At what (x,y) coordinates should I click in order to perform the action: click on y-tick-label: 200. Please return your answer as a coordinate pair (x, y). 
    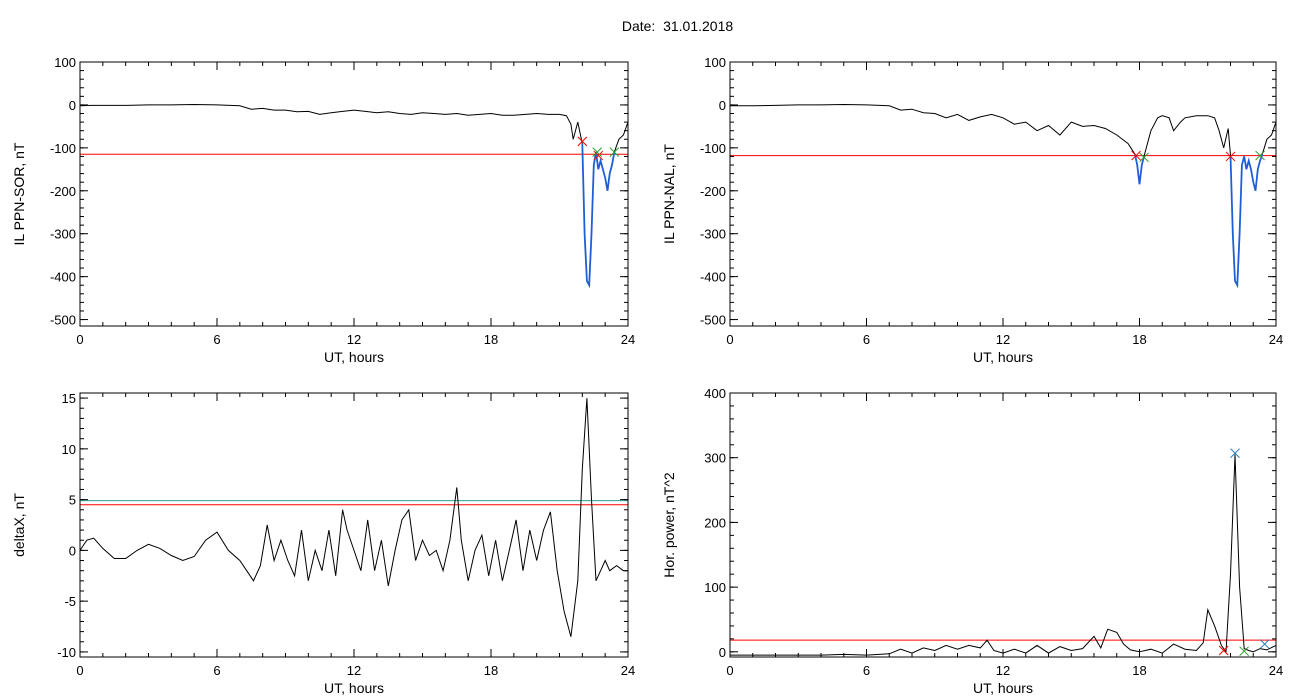
    Looking at the image, I should click on (715, 522).